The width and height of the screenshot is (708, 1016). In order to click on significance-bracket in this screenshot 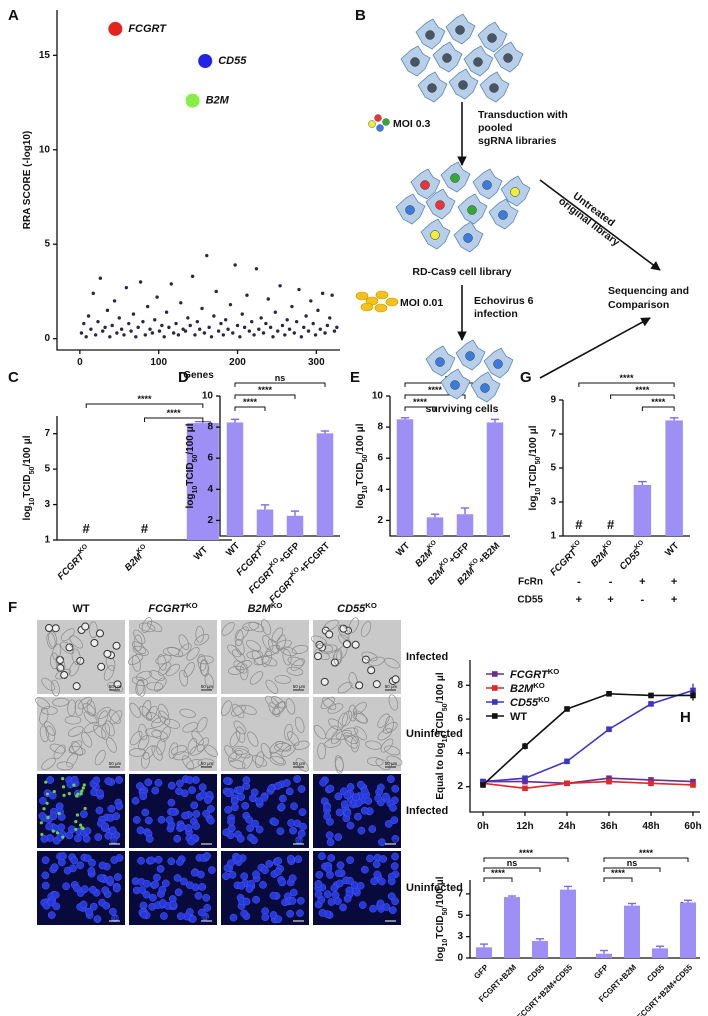, I will do `click(250, 408)`.